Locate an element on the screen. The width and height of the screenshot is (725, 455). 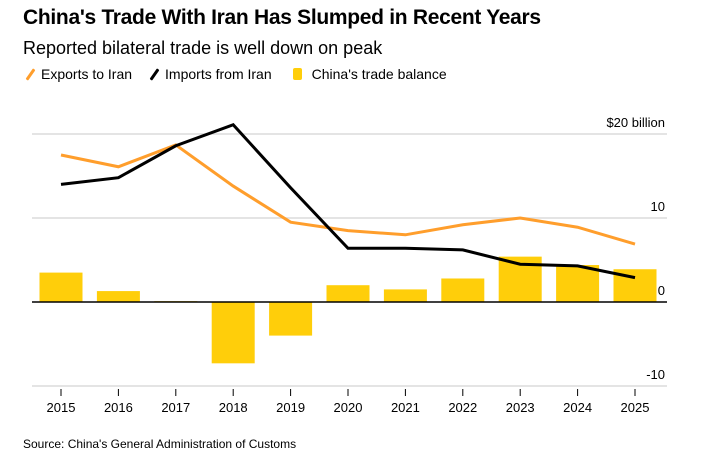
x-tick-label: 2020 is located at coordinates (348, 407).